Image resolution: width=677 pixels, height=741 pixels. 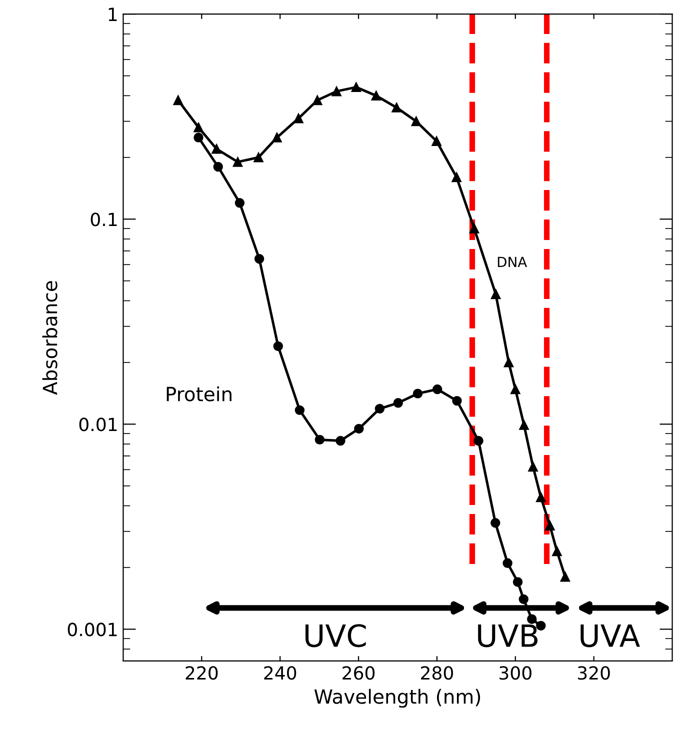 What do you see at coordinates (513, 261) in the screenshot?
I see `annotation: DNA` at bounding box center [513, 261].